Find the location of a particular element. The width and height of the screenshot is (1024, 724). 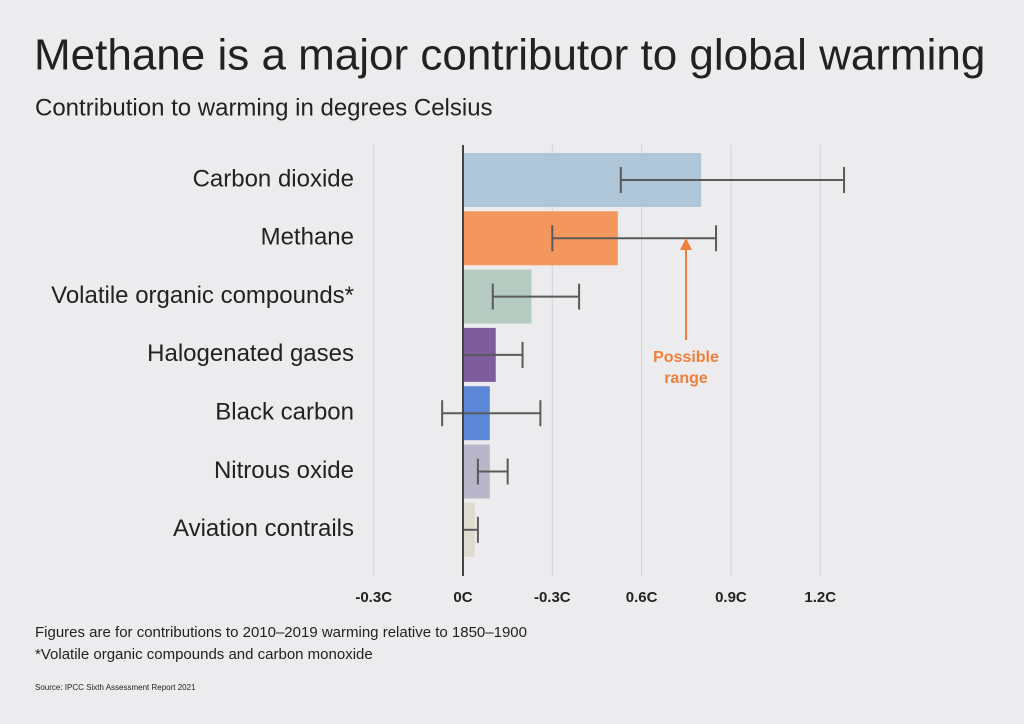

x-tick-label: 0.9C is located at coordinates (731, 597).